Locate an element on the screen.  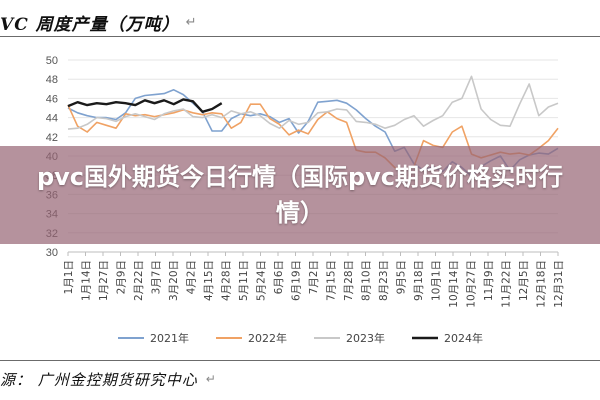
y-tick-label: 42 is located at coordinates (52, 138).